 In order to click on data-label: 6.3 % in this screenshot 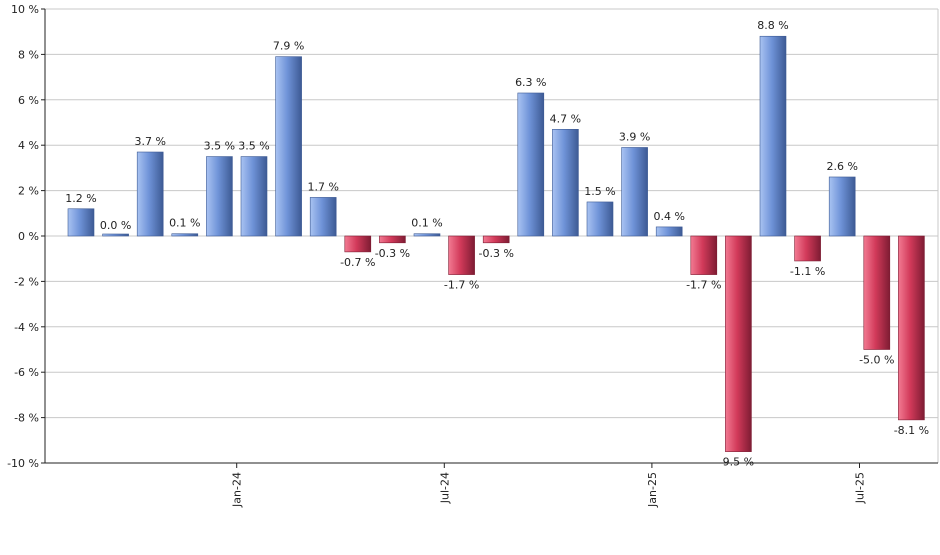, I will do `click(530, 82)`.